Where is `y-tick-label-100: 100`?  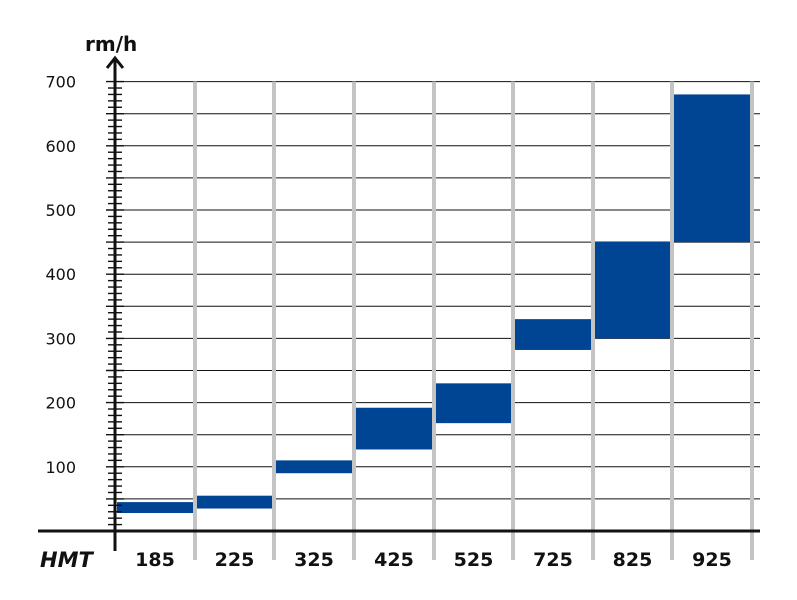
y-tick-label-100: 100 is located at coordinates (60, 467).